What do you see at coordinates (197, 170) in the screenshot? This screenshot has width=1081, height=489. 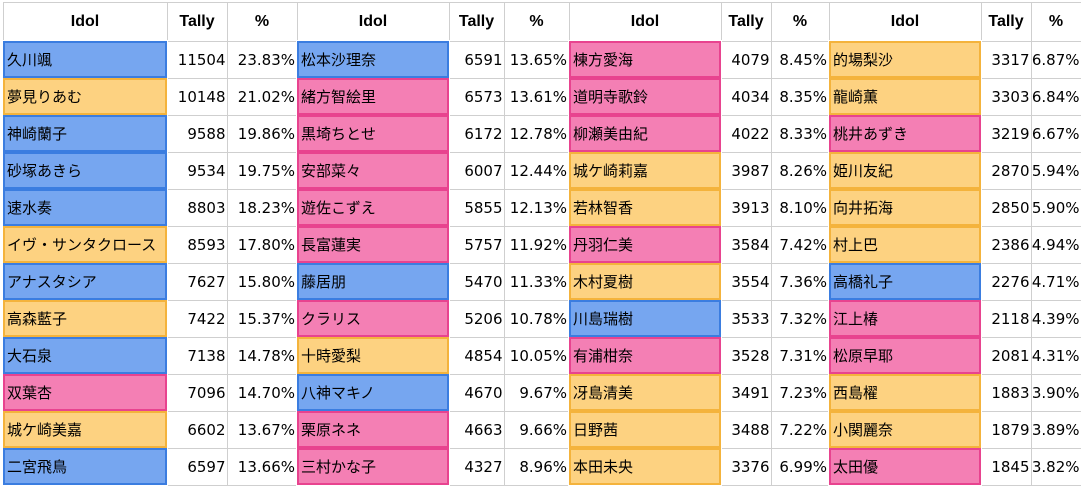 I see `tally-cell: 9534` at bounding box center [197, 170].